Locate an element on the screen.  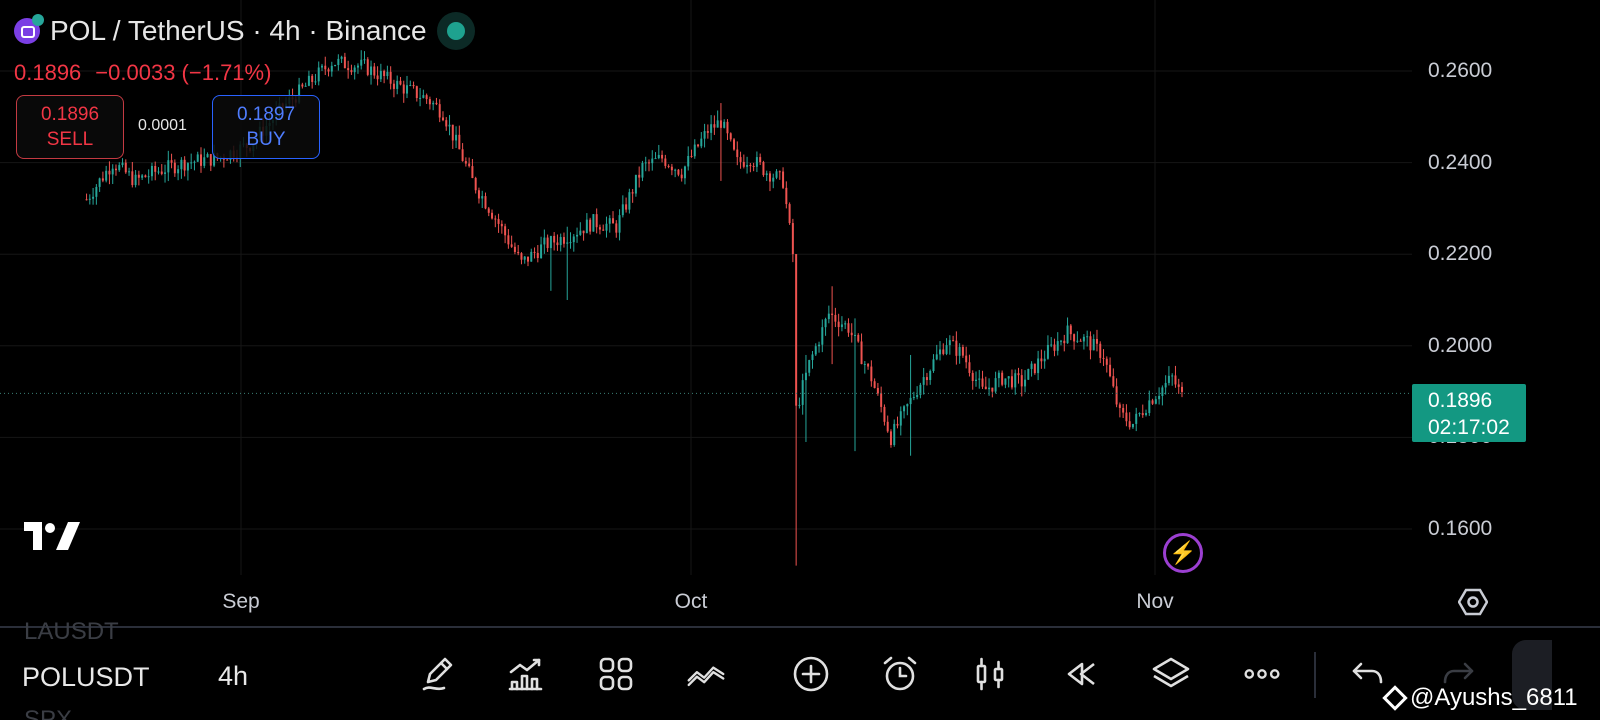
pencil-icon is located at coordinates (438, 674).